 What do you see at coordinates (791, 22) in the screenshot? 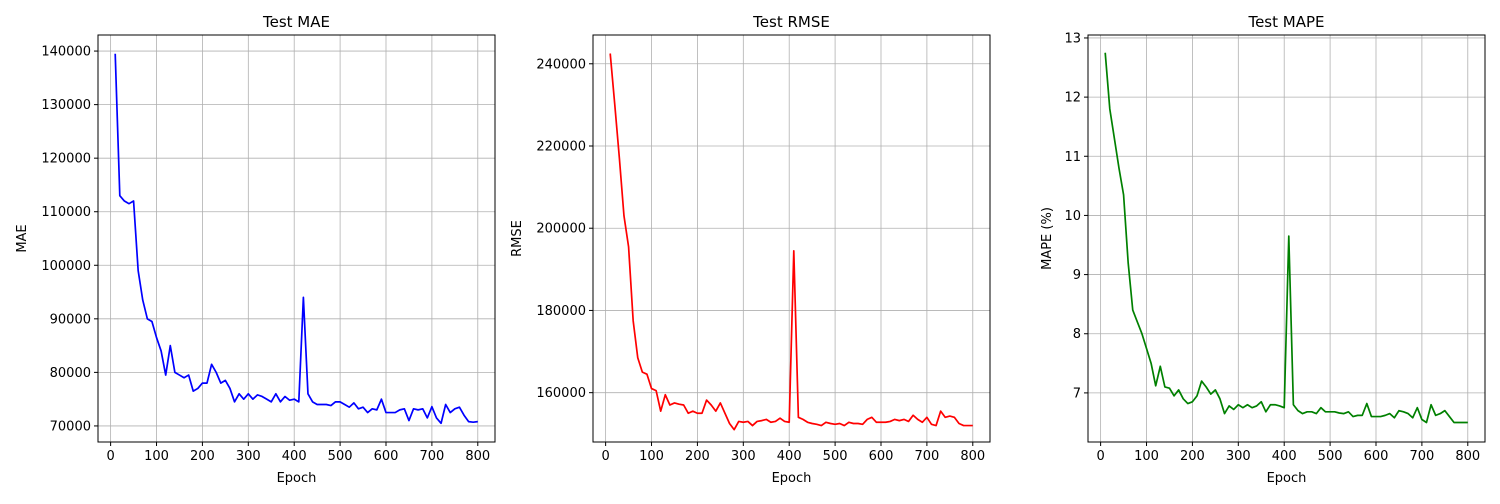
I see `rmse-chart-title: Test RMSE` at bounding box center [791, 22].